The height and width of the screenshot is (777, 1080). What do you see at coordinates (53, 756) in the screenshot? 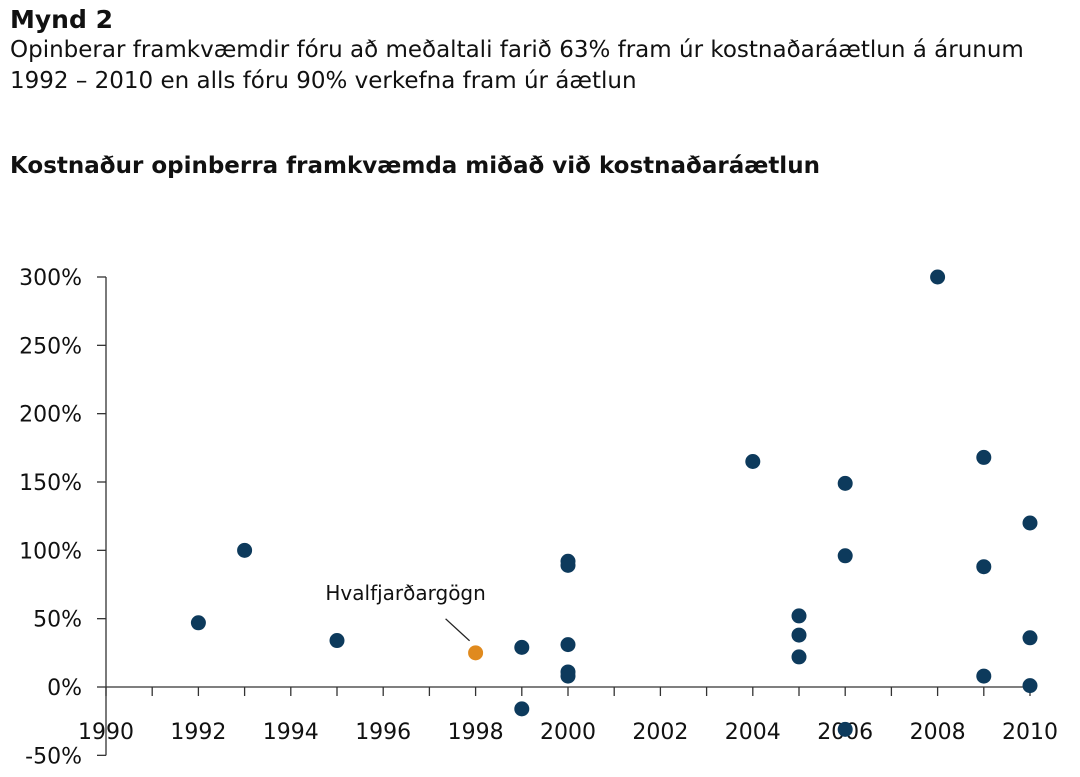
I see `y-tick-label: -50%` at bounding box center [53, 756].